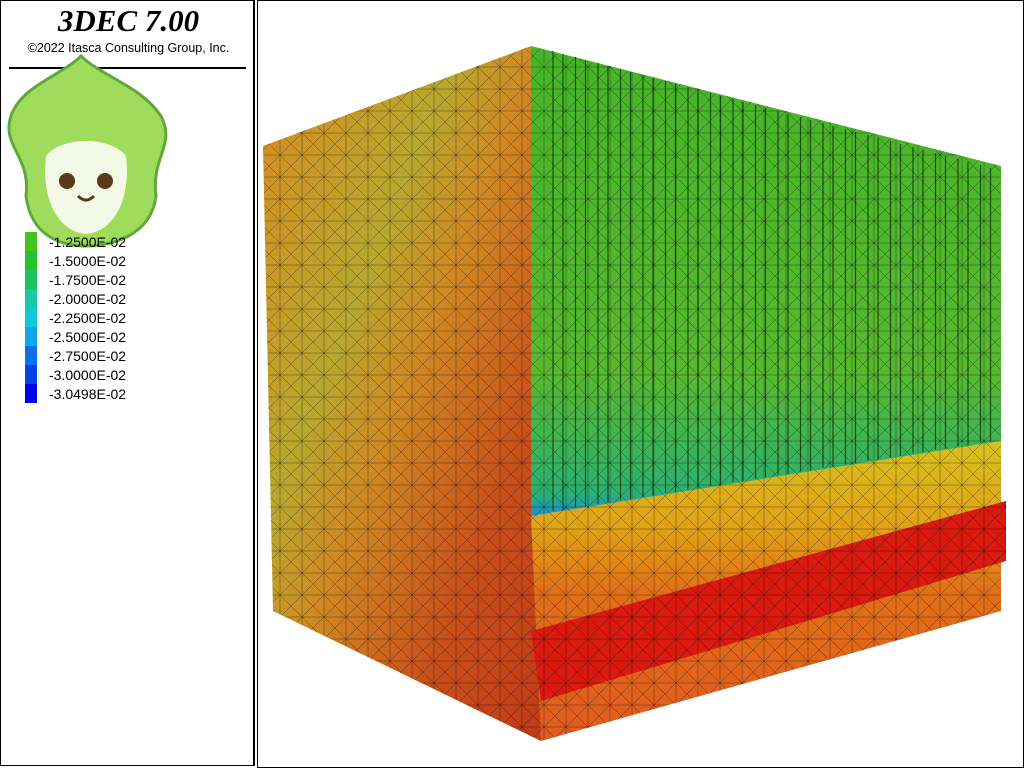  Describe the element at coordinates (88, 355) in the screenshot. I see `legend-label: -2.7500E-02` at that location.